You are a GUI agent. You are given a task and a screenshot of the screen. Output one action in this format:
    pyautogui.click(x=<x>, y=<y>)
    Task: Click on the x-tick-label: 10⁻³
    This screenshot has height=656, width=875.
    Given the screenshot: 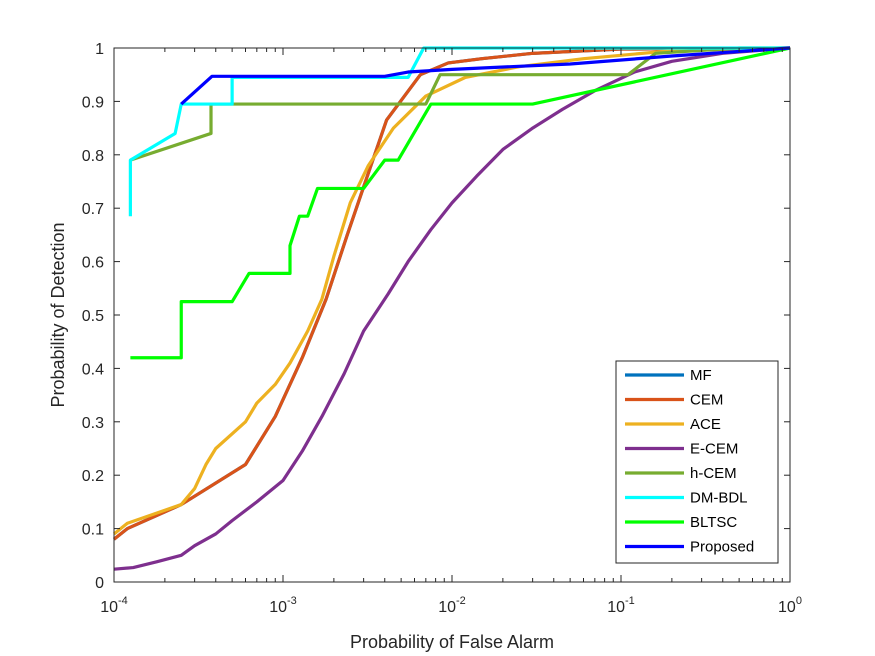 What is the action you would take?
    pyautogui.click(x=283, y=605)
    